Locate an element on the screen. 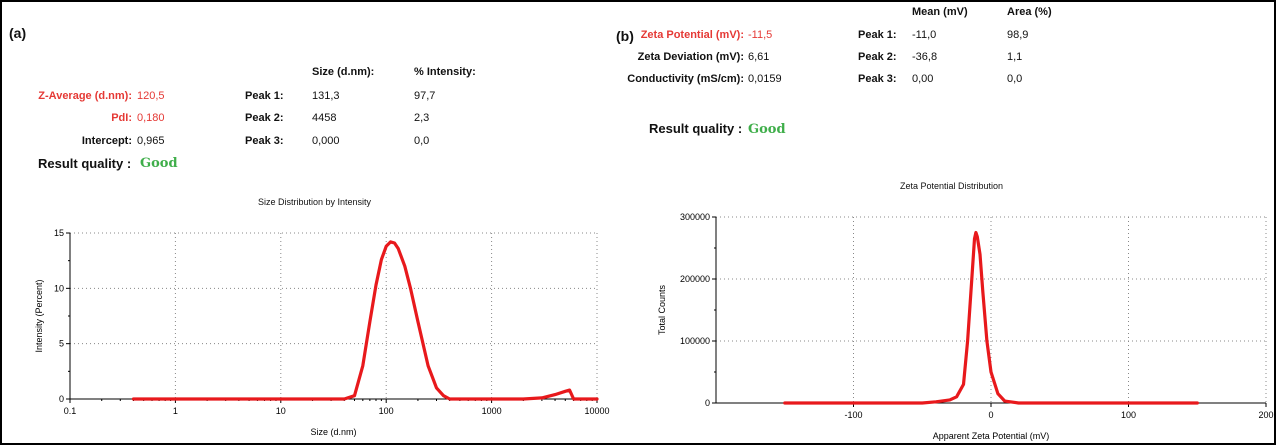 The height and width of the screenshot is (445, 1276). x-tick-label: 10000 is located at coordinates (596, 411).